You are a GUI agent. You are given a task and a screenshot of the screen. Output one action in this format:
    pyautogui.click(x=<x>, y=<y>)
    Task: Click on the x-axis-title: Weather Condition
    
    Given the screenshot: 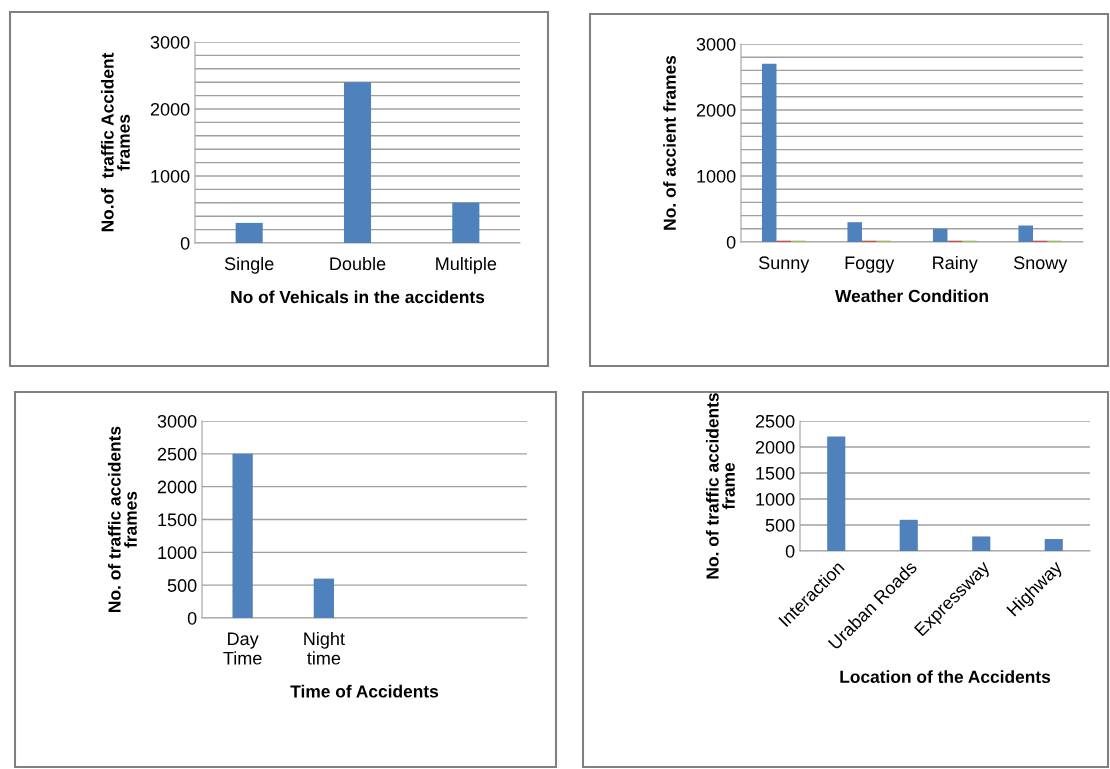 What is the action you would take?
    pyautogui.click(x=911, y=296)
    